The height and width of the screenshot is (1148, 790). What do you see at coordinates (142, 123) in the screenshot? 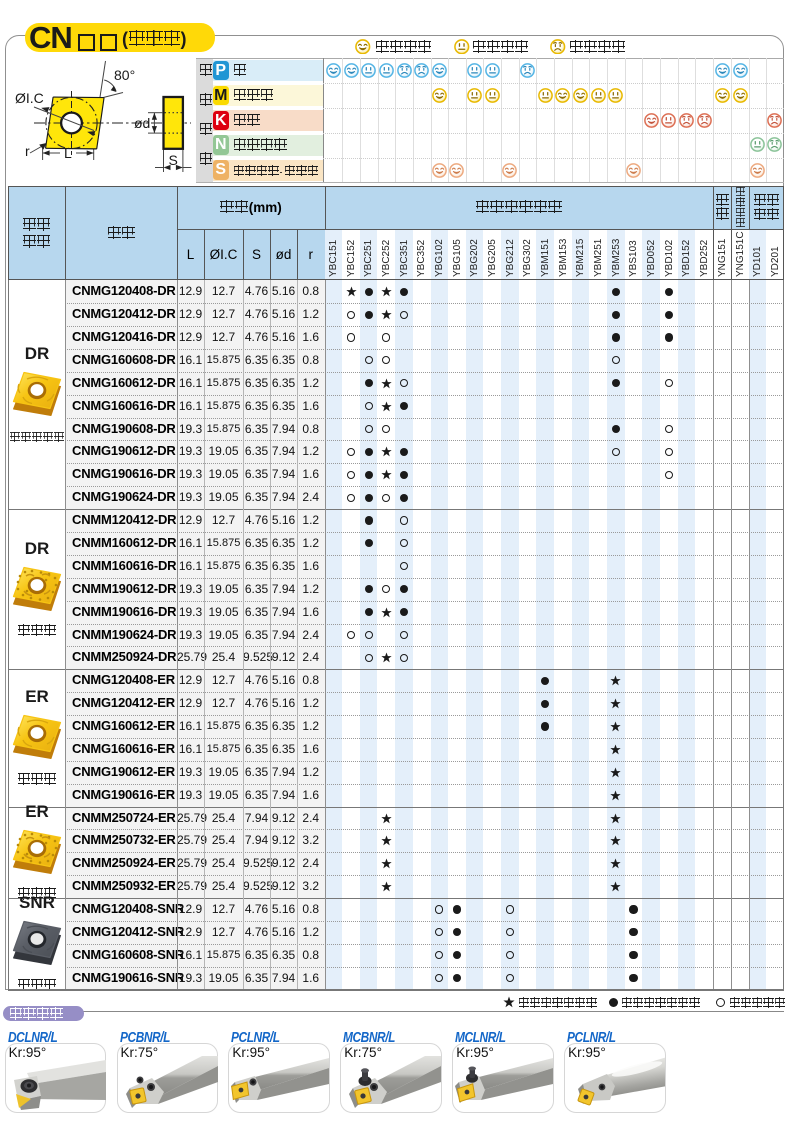
I see `svg-text: ød` at bounding box center [142, 123].